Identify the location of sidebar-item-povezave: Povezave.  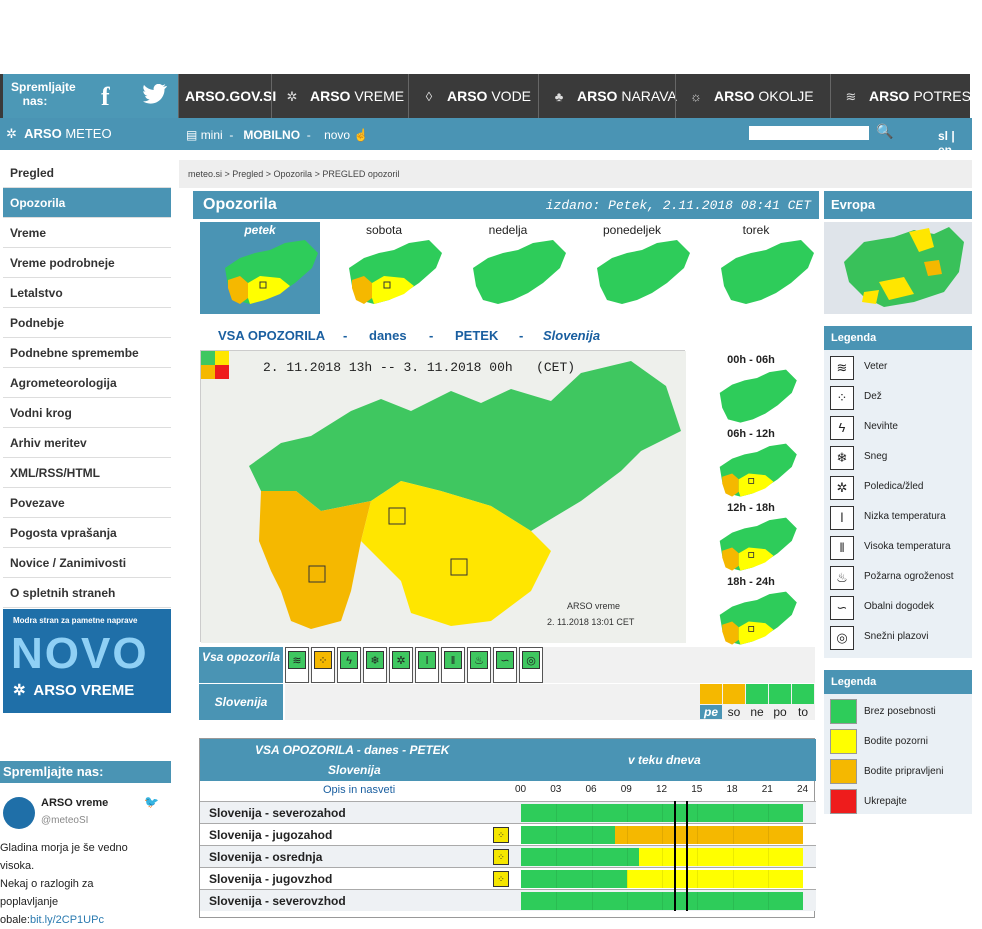
(87, 503).